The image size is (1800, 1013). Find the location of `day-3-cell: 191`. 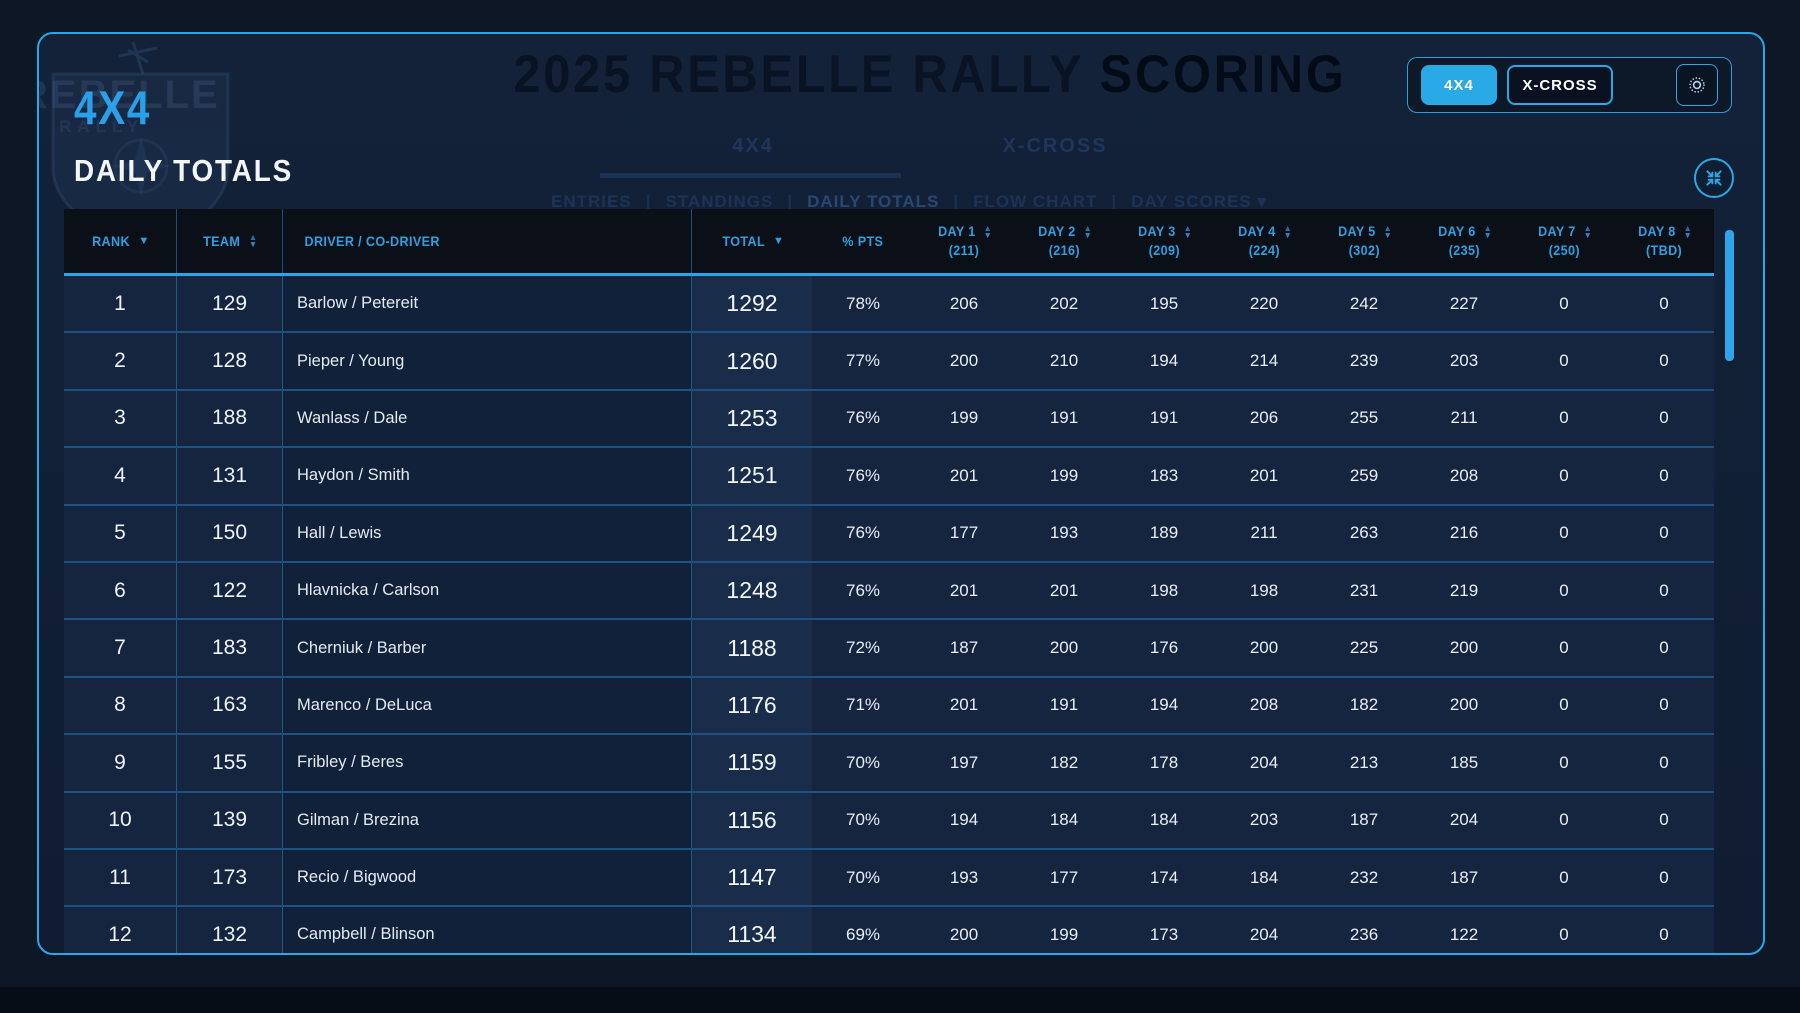

day-3-cell: 191 is located at coordinates (1164, 418).